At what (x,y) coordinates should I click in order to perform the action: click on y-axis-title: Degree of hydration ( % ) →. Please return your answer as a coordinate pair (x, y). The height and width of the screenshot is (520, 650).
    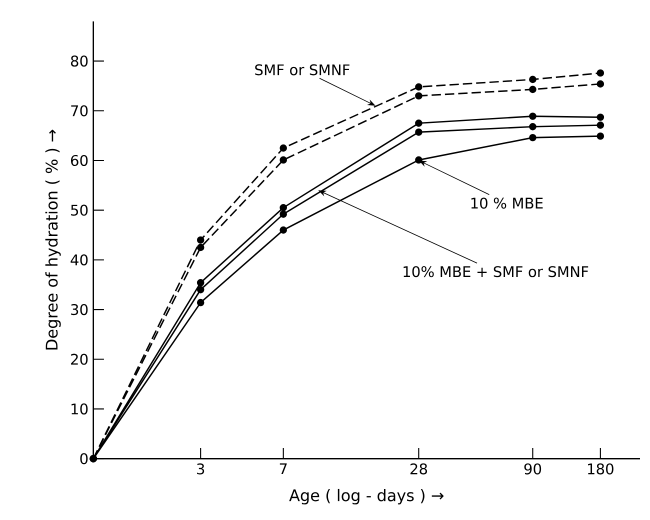
    Looking at the image, I should click on (53, 240).